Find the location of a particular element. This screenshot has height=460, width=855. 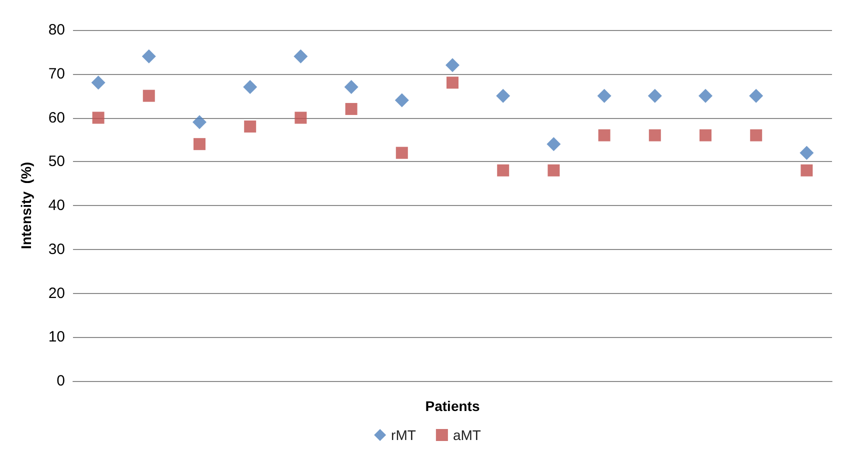

y-tick-label: 30 is located at coordinates (56, 249).